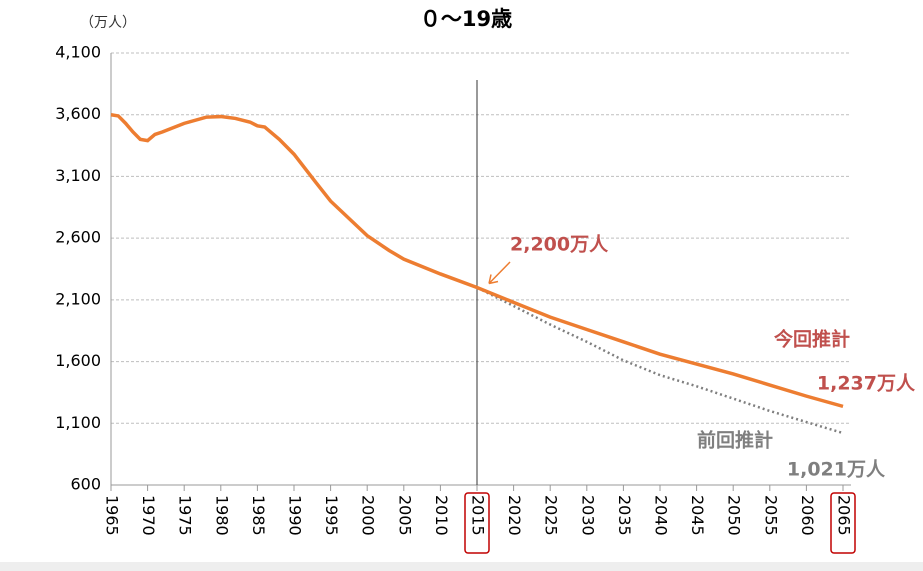  I want to click on x-tick-label: 2055, so click(770, 515).